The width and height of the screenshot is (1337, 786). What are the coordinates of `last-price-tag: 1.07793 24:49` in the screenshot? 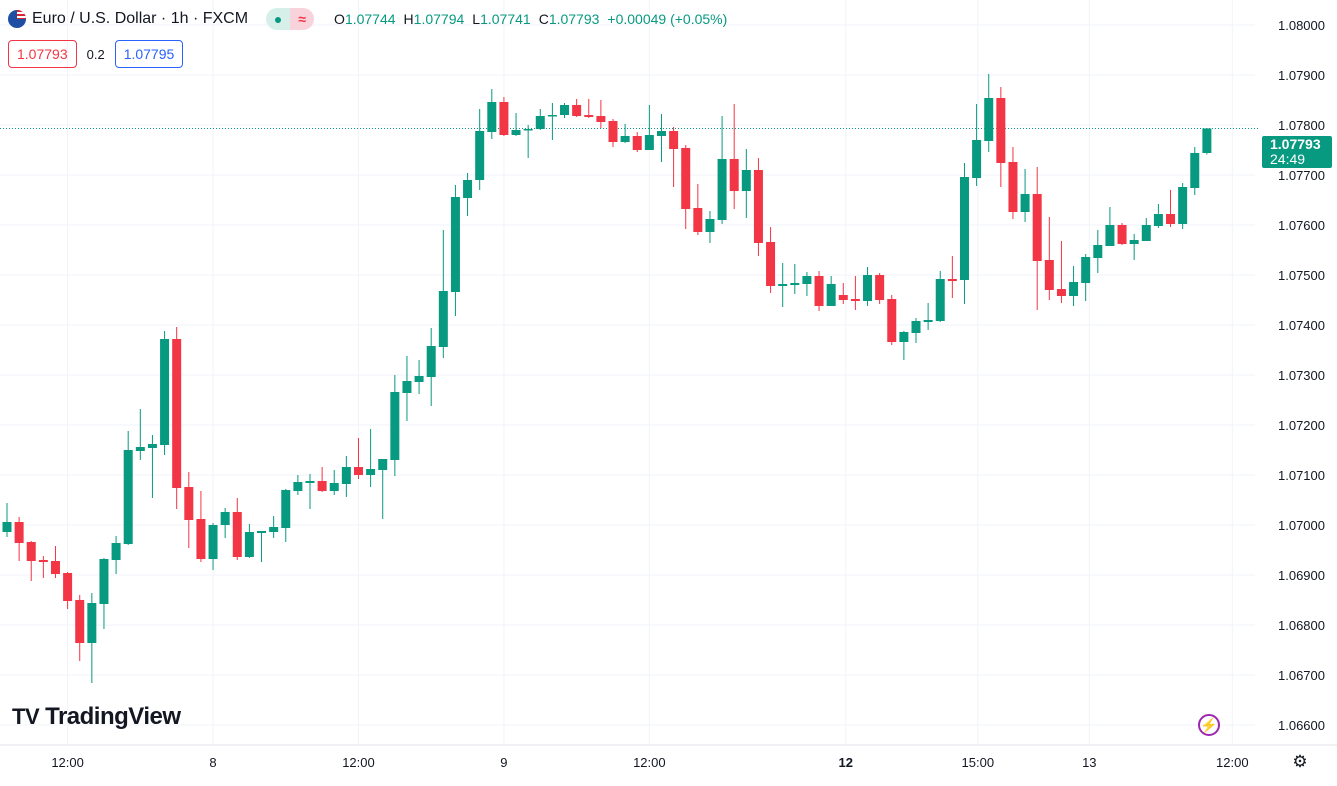 It's located at (1297, 152).